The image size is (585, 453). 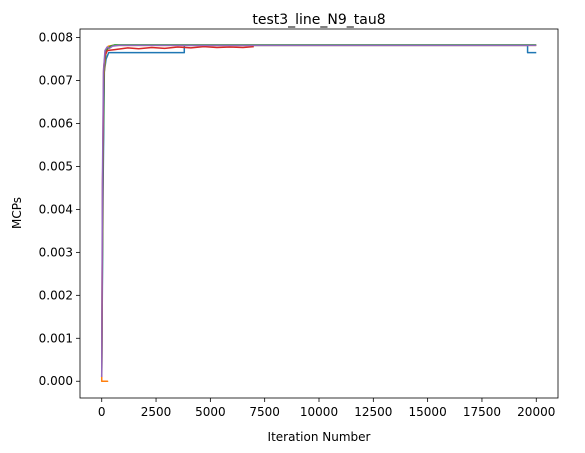 I want to click on x-axis-label: Iteration Number, so click(x=319, y=437).